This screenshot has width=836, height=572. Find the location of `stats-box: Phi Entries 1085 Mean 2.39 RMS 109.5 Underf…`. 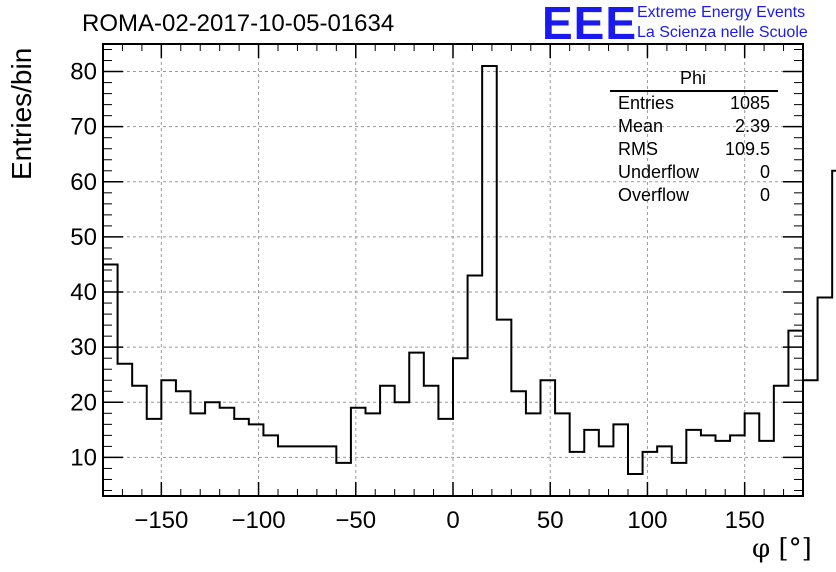

stats-box: Phi Entries 1085 Mean 2.39 RMS 109.5 Underf… is located at coordinates (693, 137).